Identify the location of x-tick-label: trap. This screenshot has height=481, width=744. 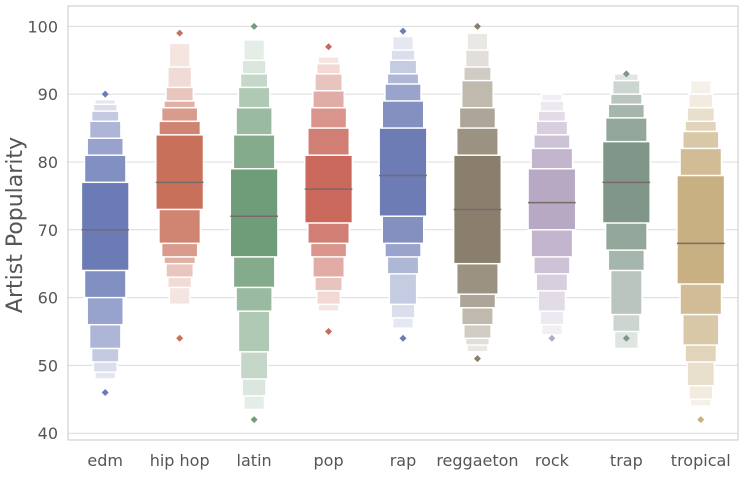
(626, 460).